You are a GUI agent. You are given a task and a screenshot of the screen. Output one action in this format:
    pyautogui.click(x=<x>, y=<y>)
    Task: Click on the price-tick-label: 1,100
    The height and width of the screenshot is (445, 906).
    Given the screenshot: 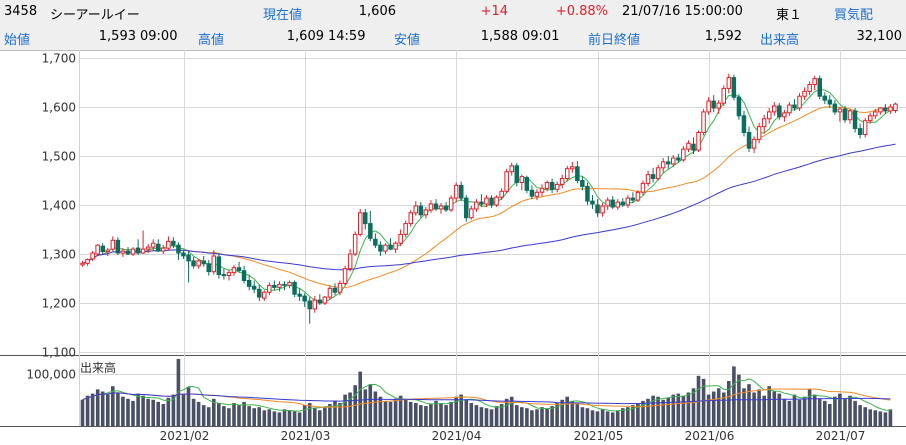 What is the action you would take?
    pyautogui.click(x=59, y=353)
    